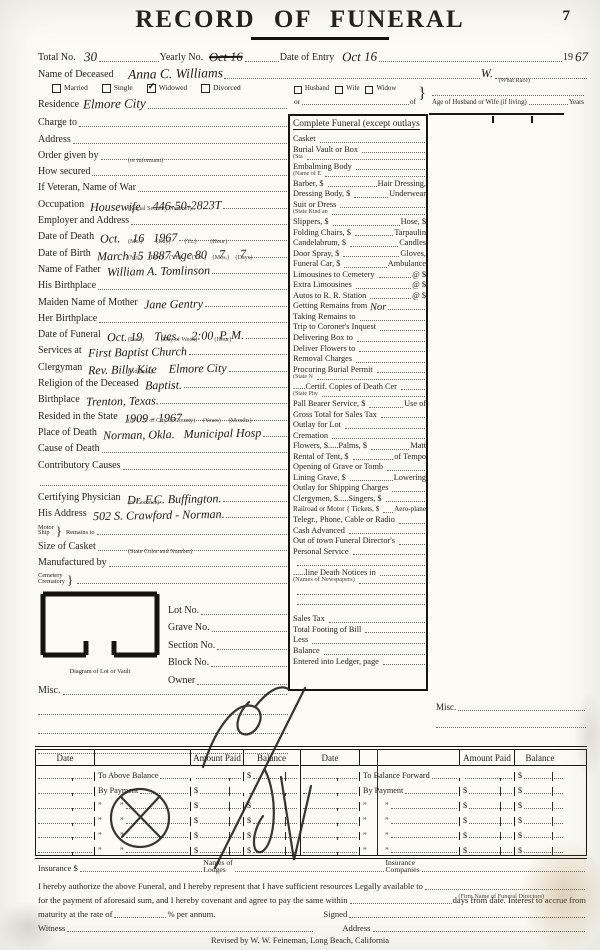 This screenshot has height=950, width=600. I want to click on charge-item-row: Out of town Funeral Director's, so click(359, 540).